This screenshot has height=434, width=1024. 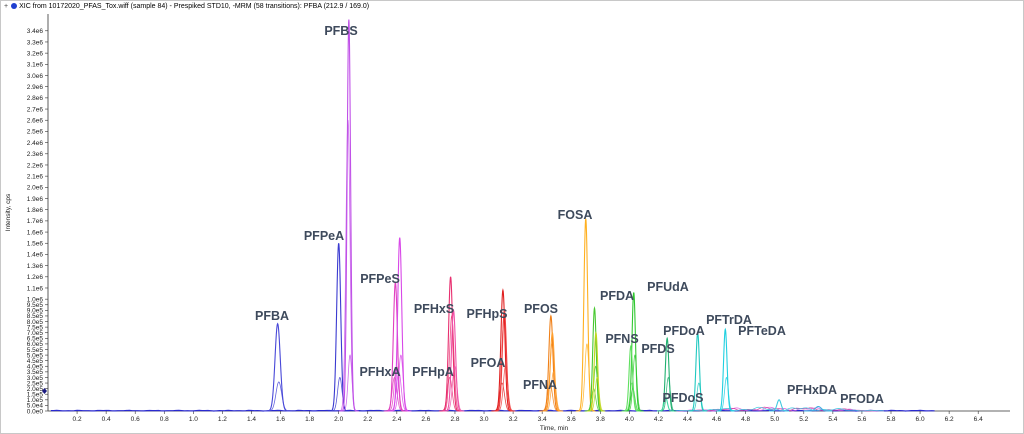 I want to click on y-tick-label: 3.5e5, so click(x=35, y=372).